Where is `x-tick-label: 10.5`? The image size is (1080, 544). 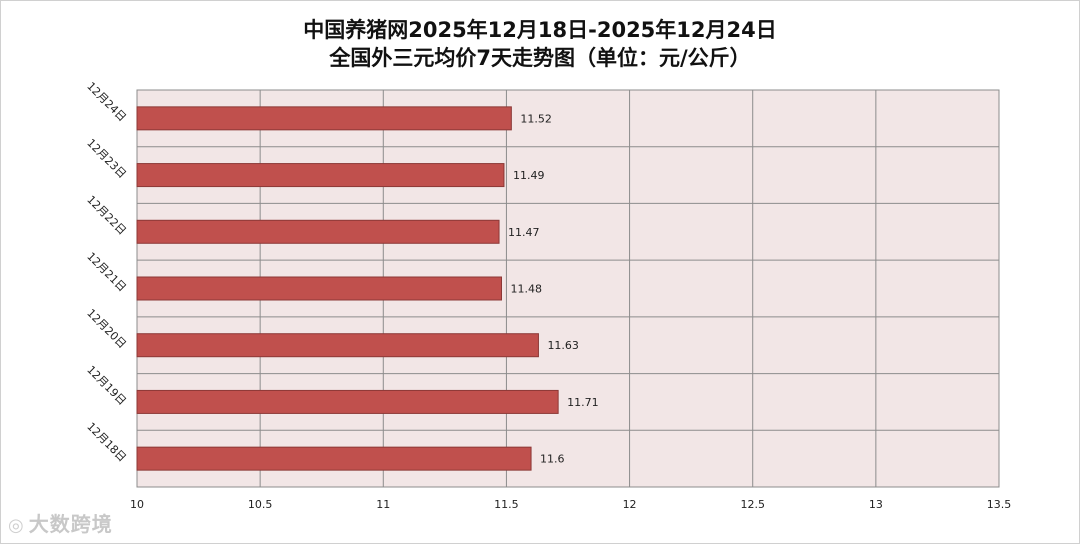
x-tick-label: 10.5 is located at coordinates (260, 504).